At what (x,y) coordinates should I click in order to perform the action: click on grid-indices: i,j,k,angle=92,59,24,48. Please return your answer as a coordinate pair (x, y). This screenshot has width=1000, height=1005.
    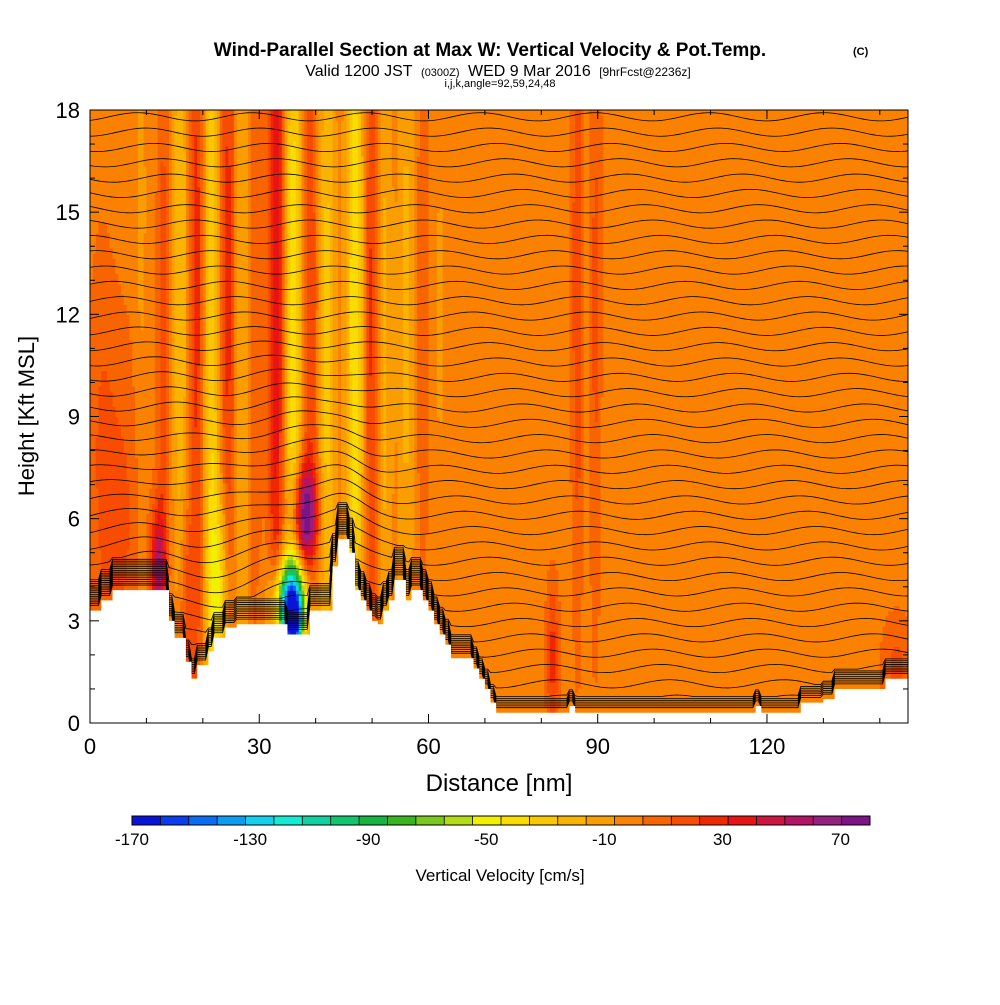
    Looking at the image, I should click on (499, 84).